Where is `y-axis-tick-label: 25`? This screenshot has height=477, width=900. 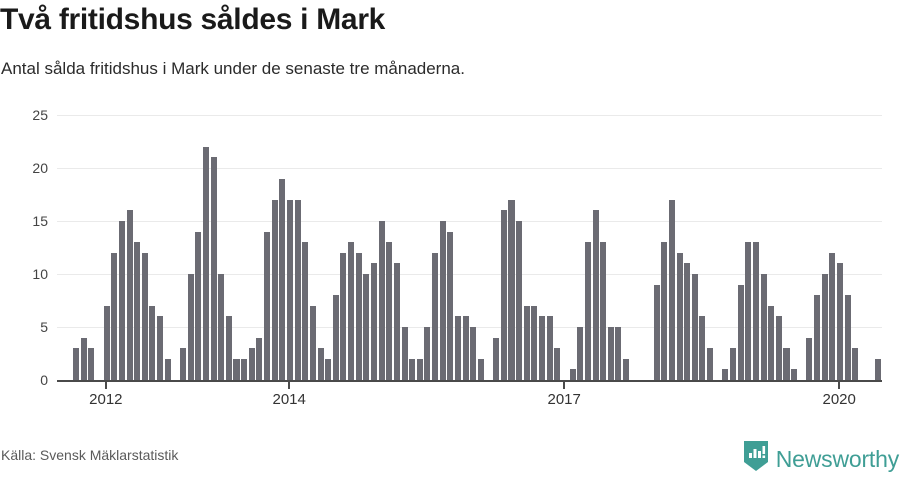
y-axis-tick-label: 25 is located at coordinates (40, 115).